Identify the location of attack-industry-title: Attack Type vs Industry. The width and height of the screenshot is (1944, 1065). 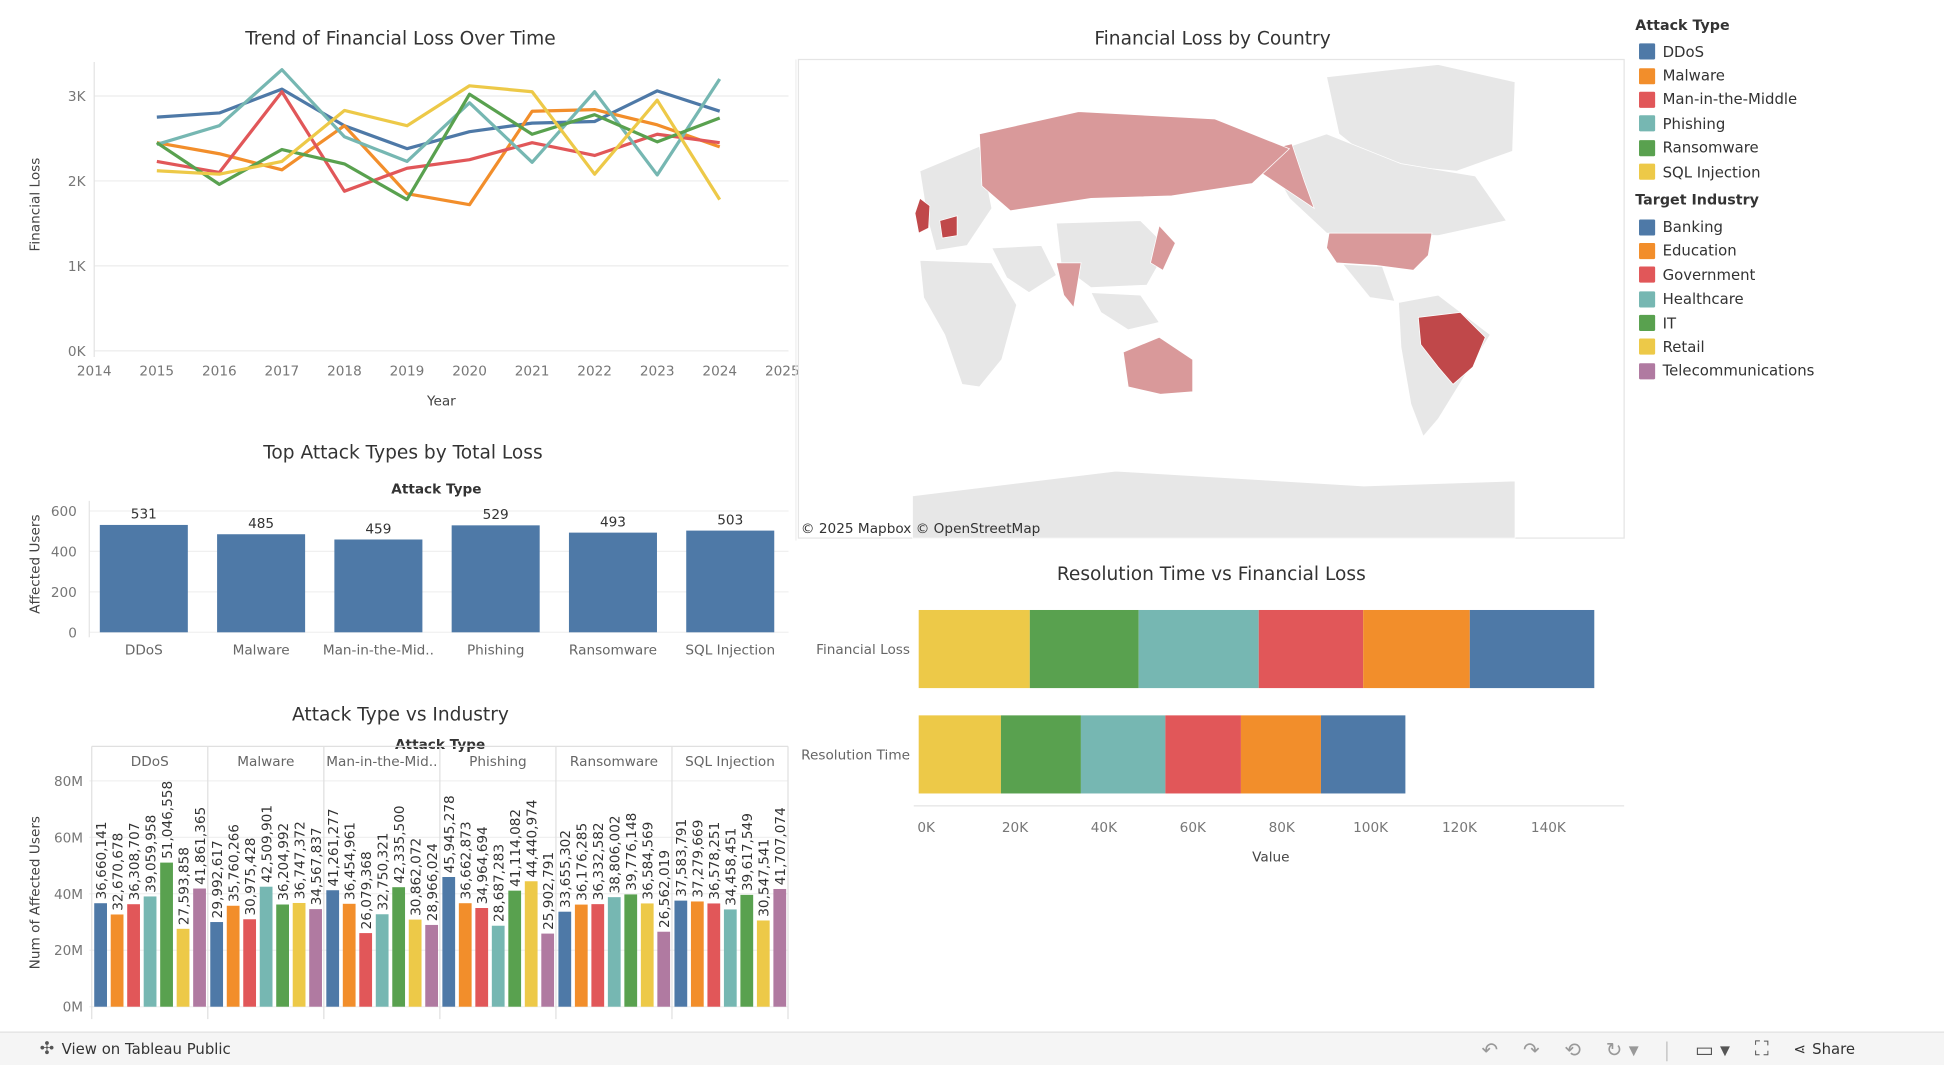
(400, 714).